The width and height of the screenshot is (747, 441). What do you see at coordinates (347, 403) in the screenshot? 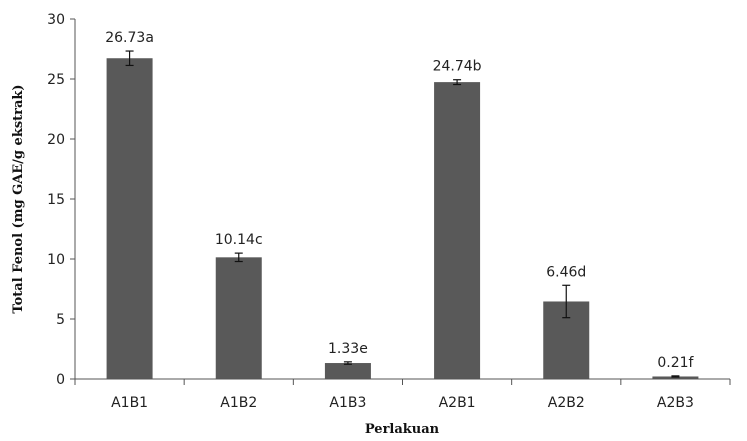
I see `x-tick-label-a1b3: A1B3` at bounding box center [347, 403].